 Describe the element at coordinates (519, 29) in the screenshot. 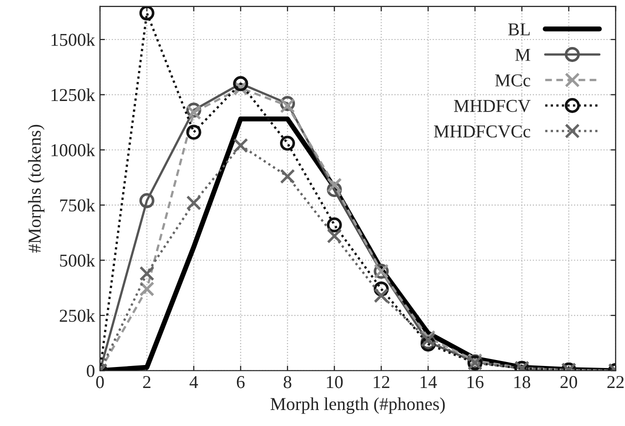

I see `legend-label: BL` at that location.